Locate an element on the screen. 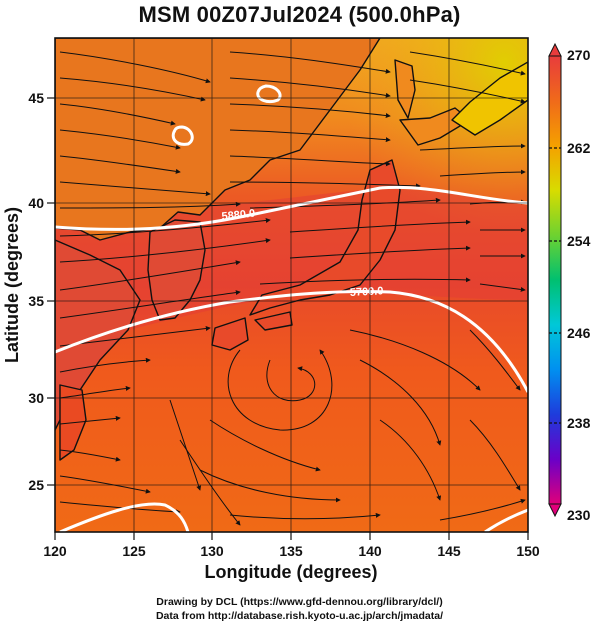  x-tick-label: 140 is located at coordinates (370, 551).